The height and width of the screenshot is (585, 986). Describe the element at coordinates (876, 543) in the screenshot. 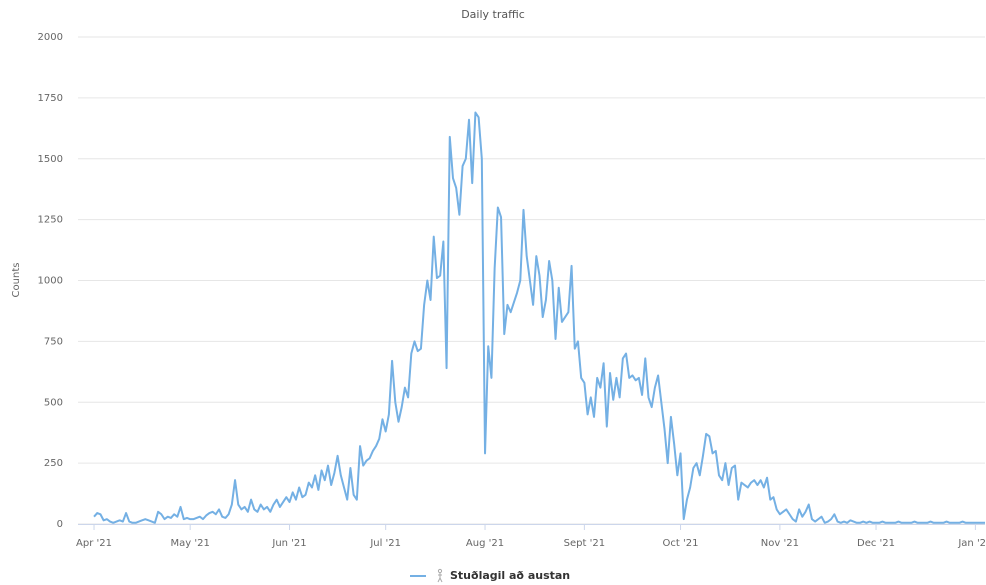

I see `x-tick-label: Dec '21` at that location.